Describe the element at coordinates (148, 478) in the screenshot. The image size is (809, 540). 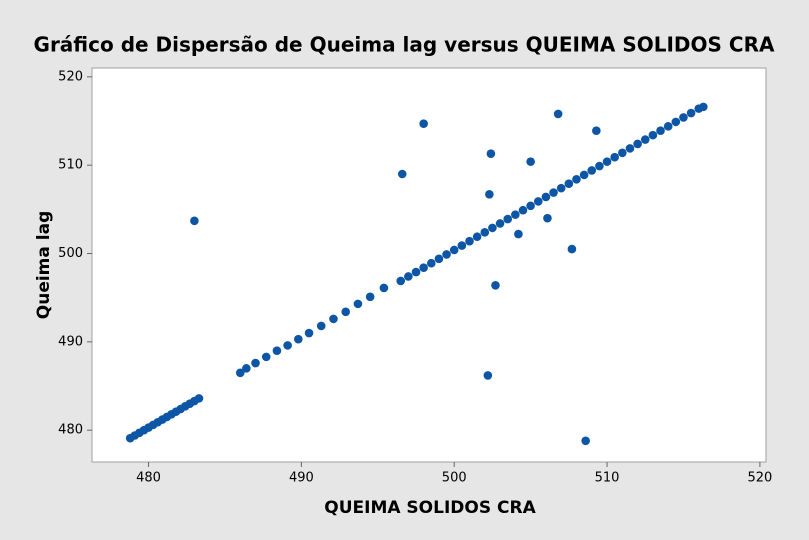
I see `x-tick-label: 480` at that location.